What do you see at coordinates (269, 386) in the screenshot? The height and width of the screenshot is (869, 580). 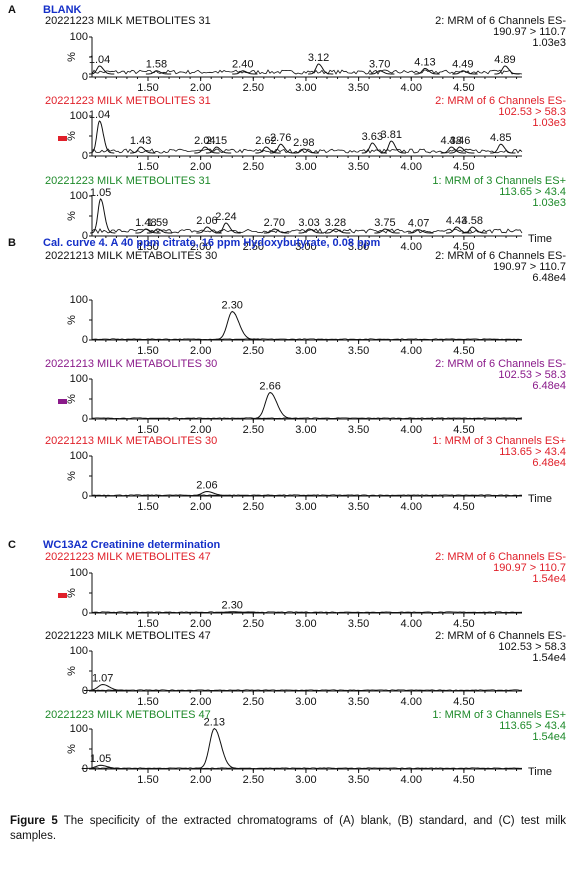 I see `peak-label: 2.66` at bounding box center [269, 386].